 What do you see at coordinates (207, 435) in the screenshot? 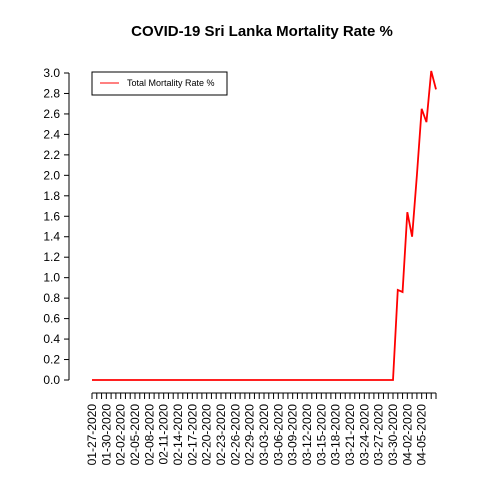
I see `x-tick-label: 02-20-2020` at bounding box center [207, 435].